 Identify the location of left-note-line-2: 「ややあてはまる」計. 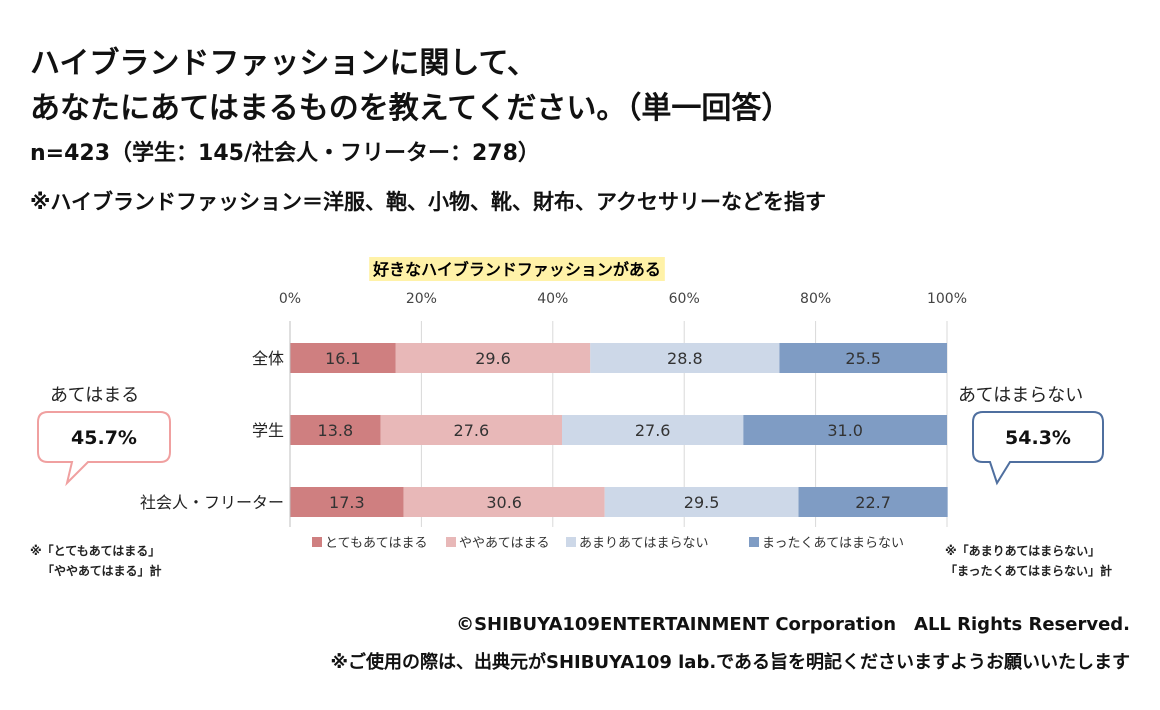
(102, 571).